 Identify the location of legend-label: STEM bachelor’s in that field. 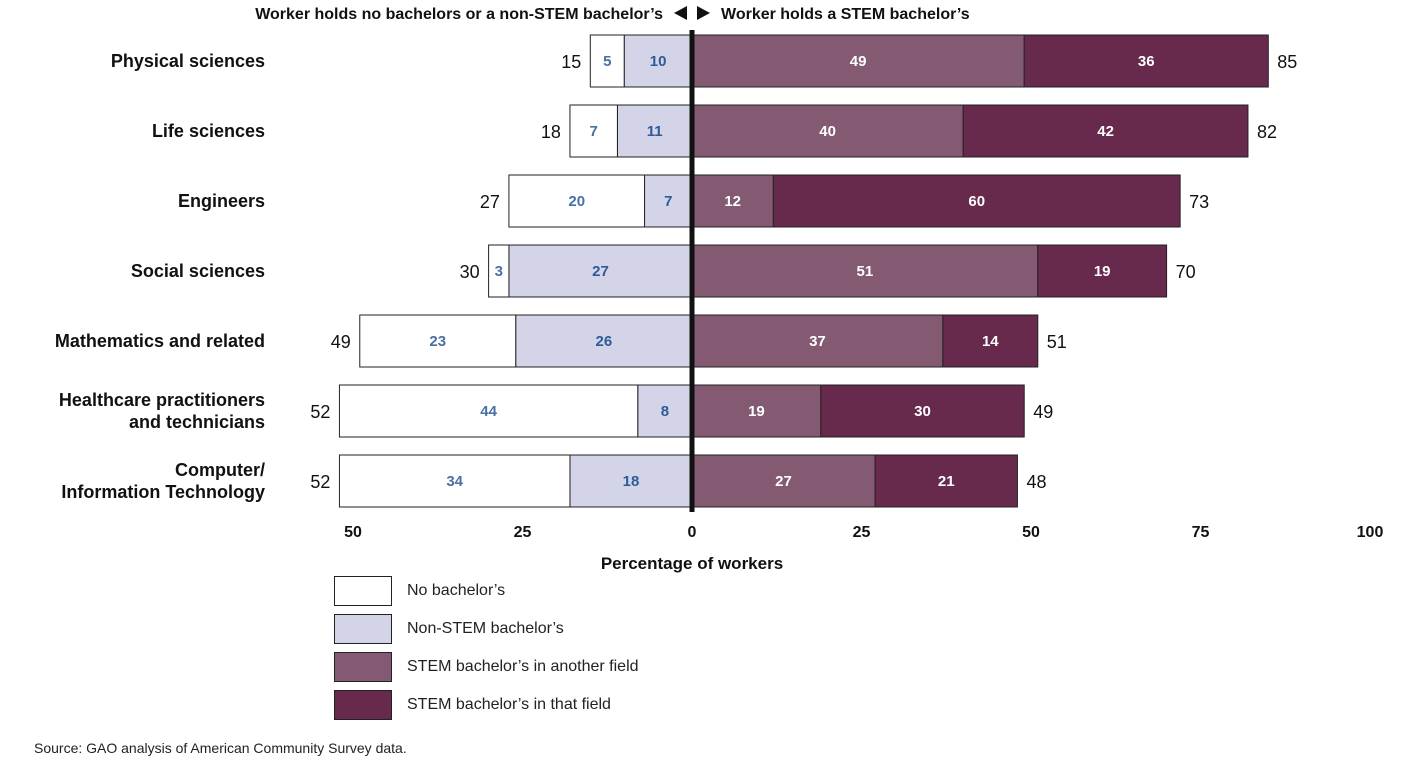
(509, 704).